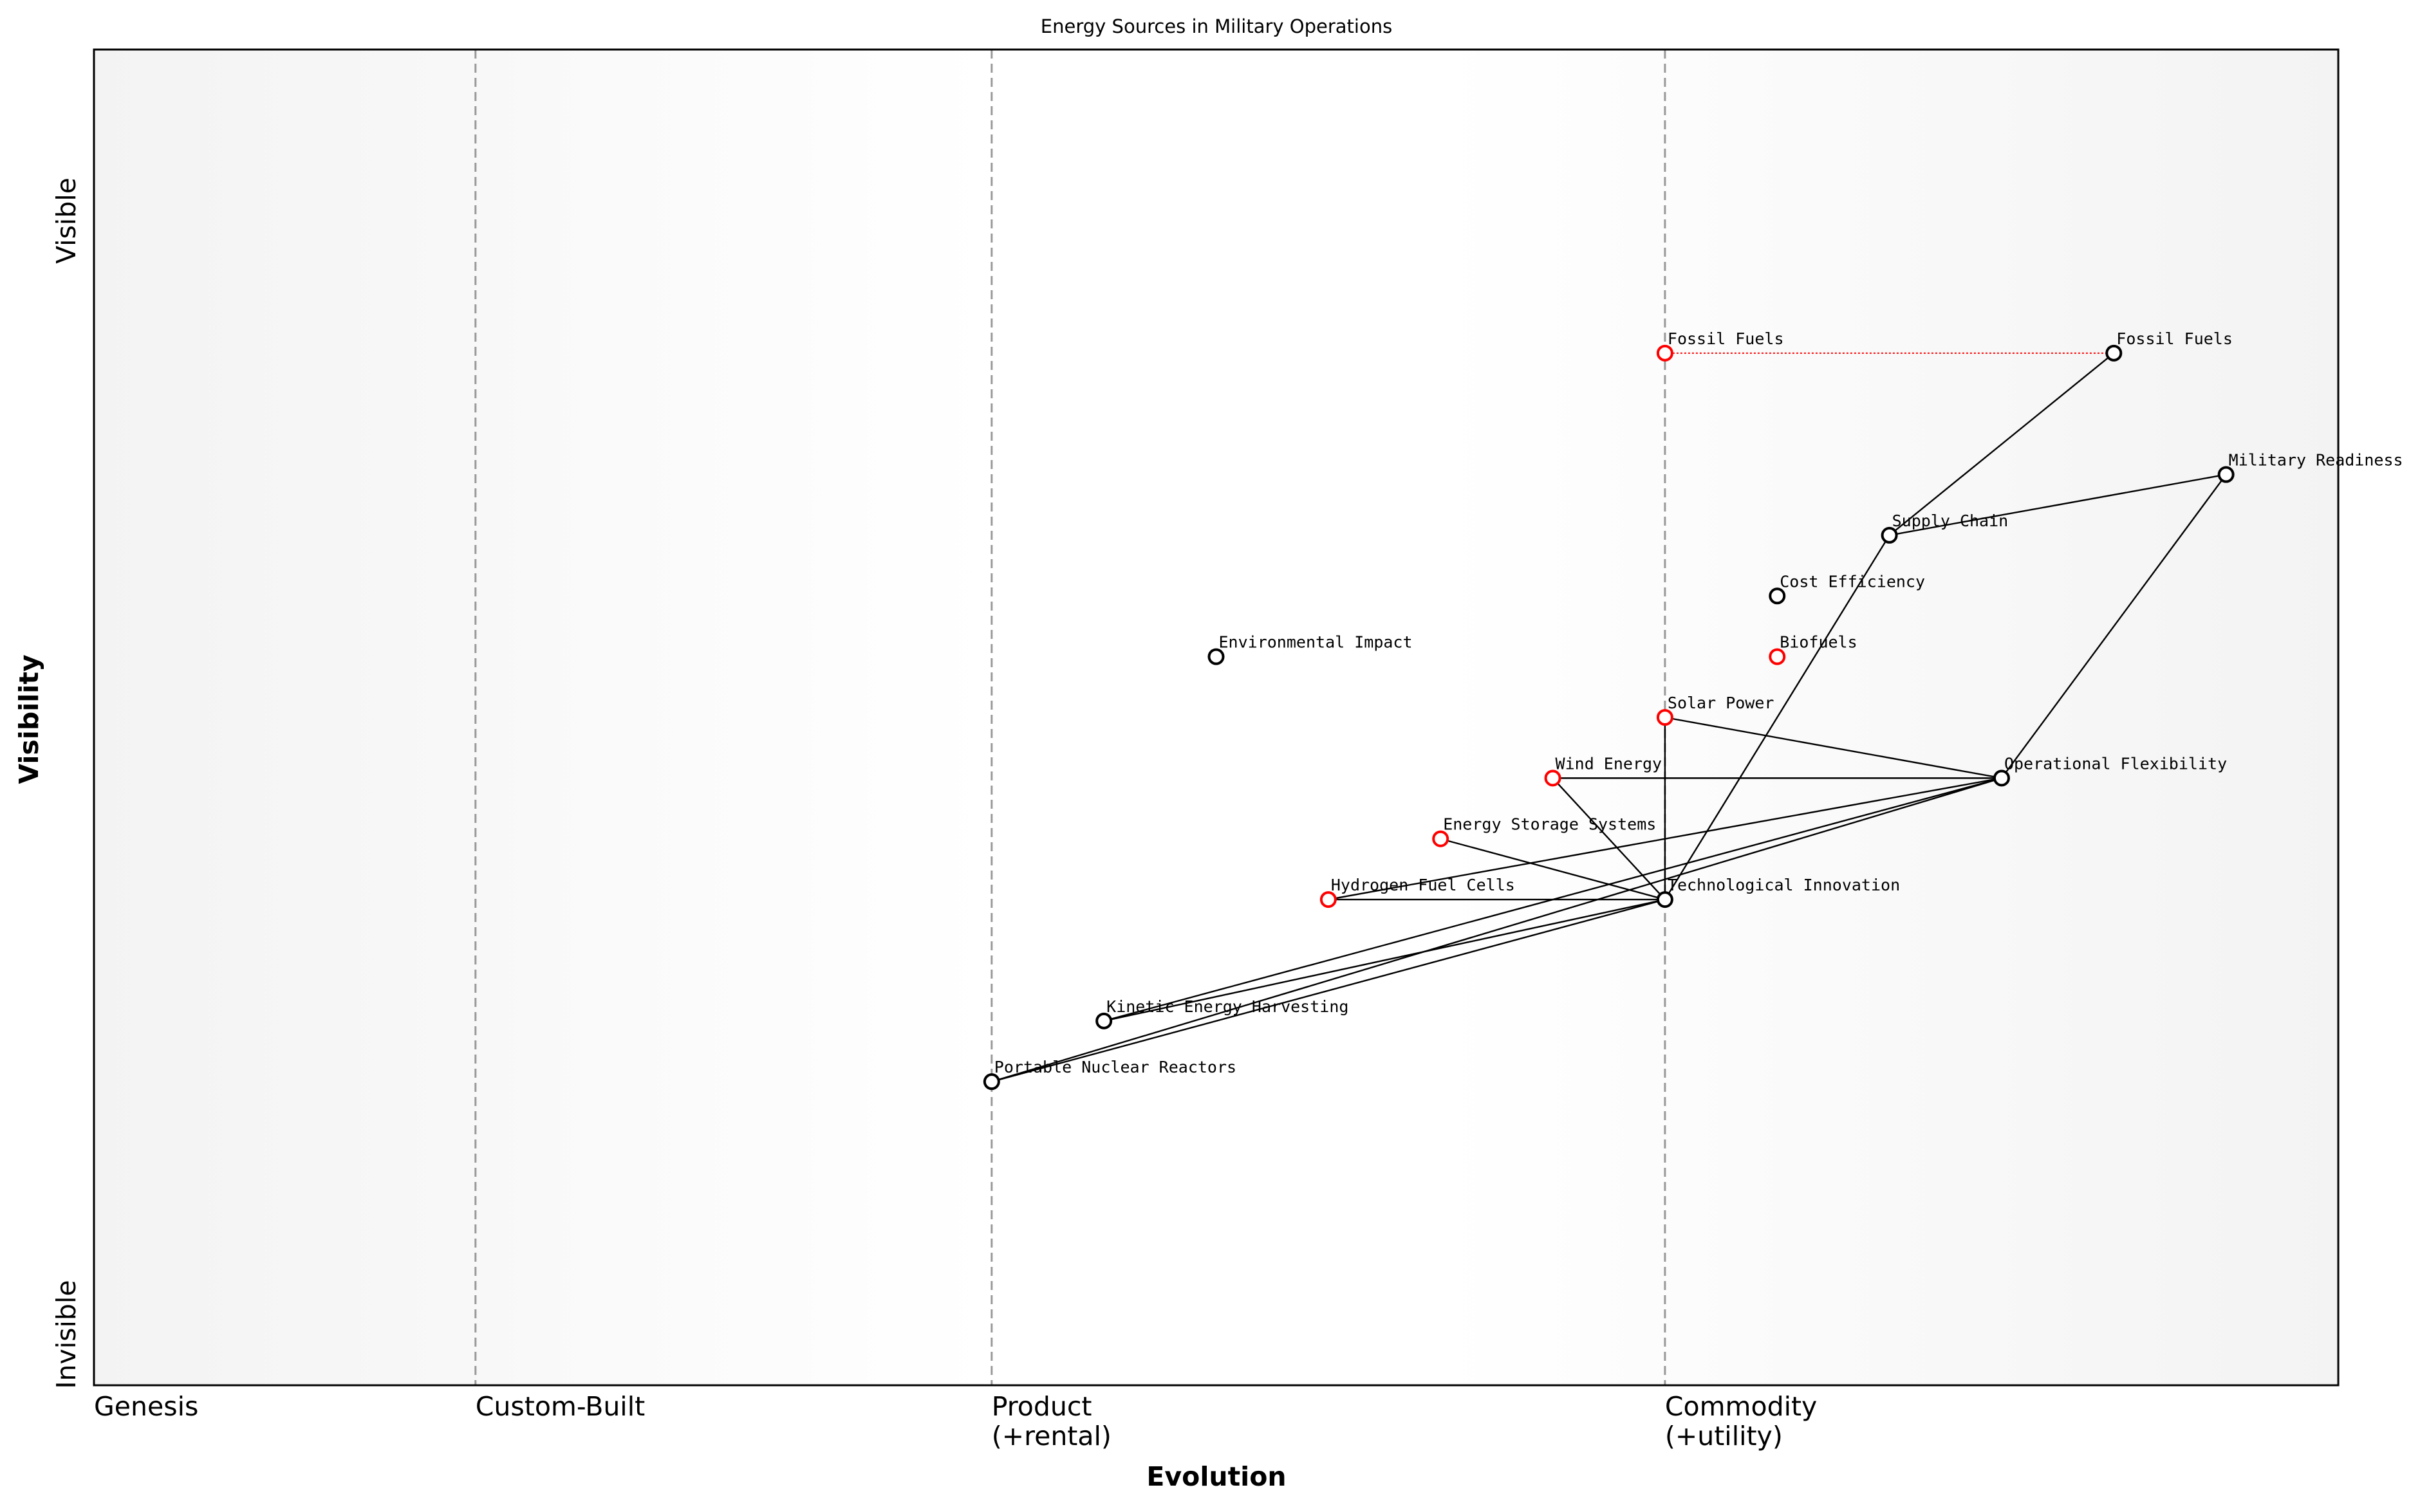  I want to click on x-axis-title: Evolution, so click(1216, 1476).